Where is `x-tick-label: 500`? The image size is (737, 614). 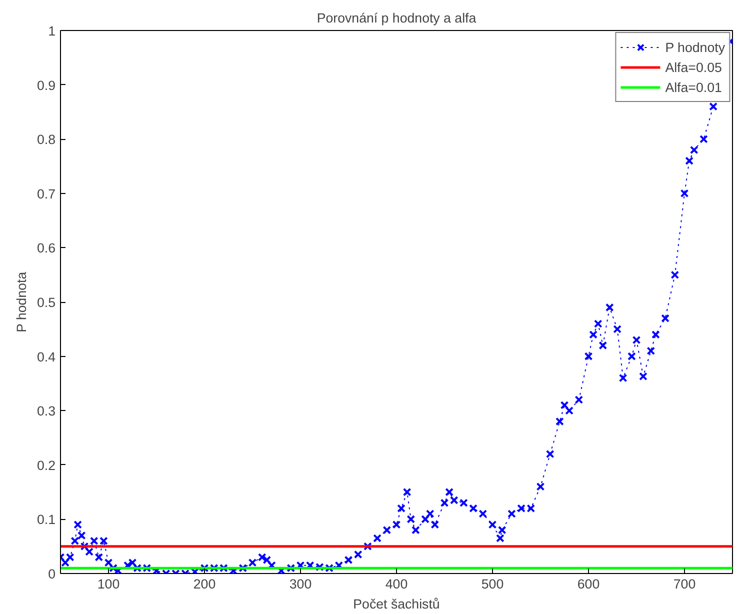 x-tick-label: 500 is located at coordinates (492, 584).